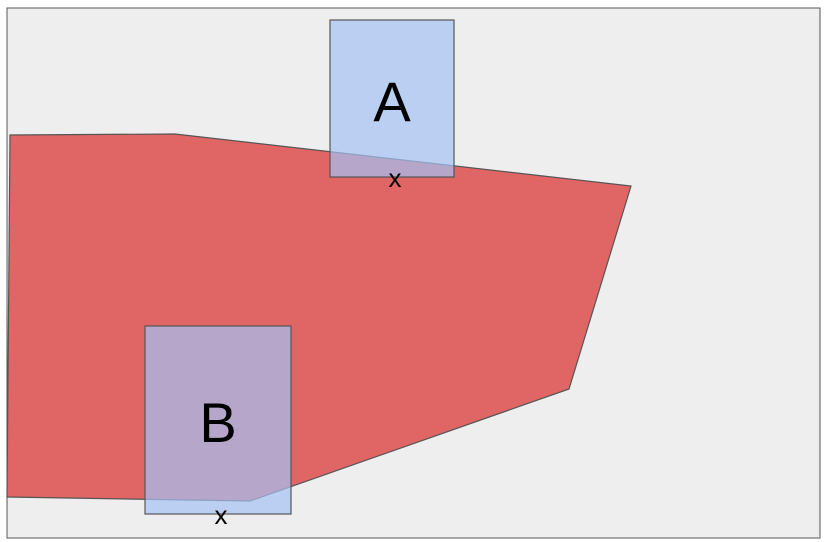  What do you see at coordinates (221, 515) in the screenshot?
I see `box-b-marker: x` at bounding box center [221, 515].